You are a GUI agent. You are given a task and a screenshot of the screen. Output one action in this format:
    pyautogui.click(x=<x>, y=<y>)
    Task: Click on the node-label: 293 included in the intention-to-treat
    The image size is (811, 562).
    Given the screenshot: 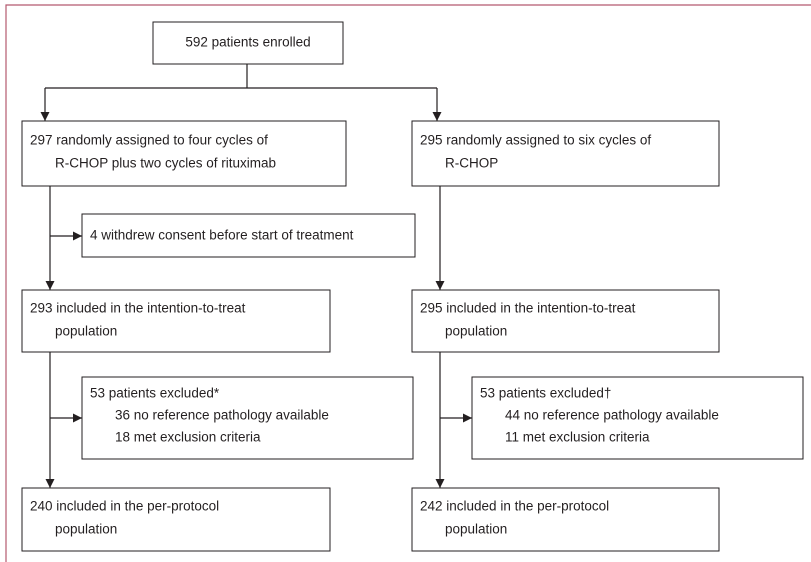 What is the action you would take?
    pyautogui.click(x=138, y=308)
    